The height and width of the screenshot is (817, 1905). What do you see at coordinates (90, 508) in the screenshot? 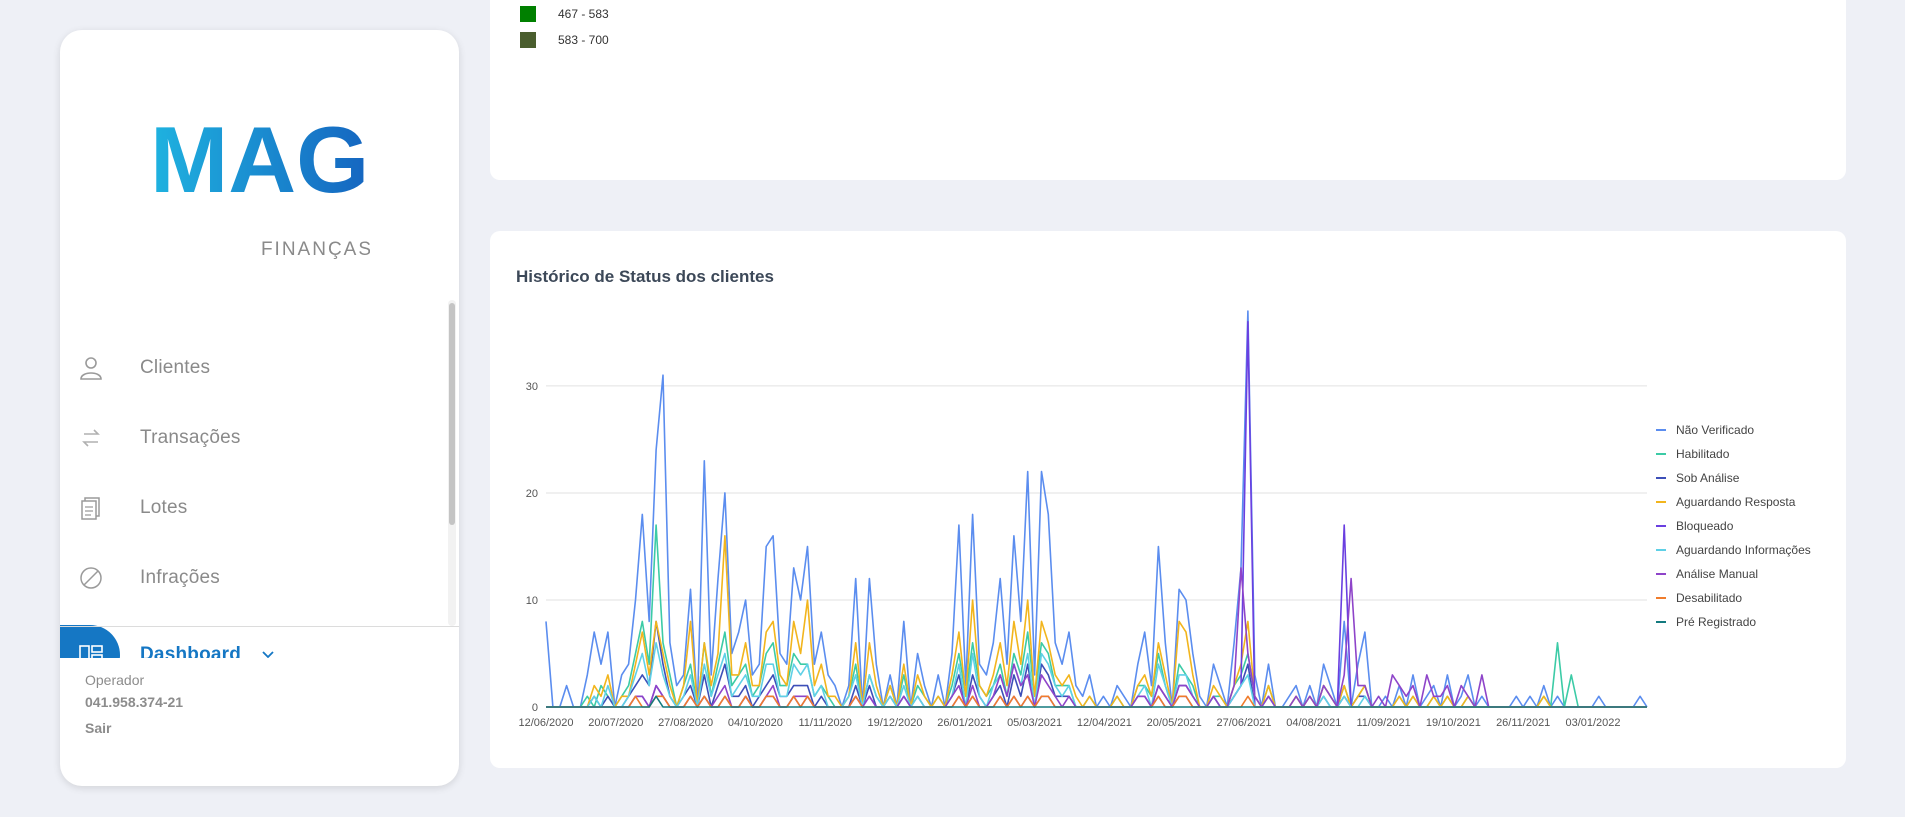
I see `documents-icon` at bounding box center [90, 508].